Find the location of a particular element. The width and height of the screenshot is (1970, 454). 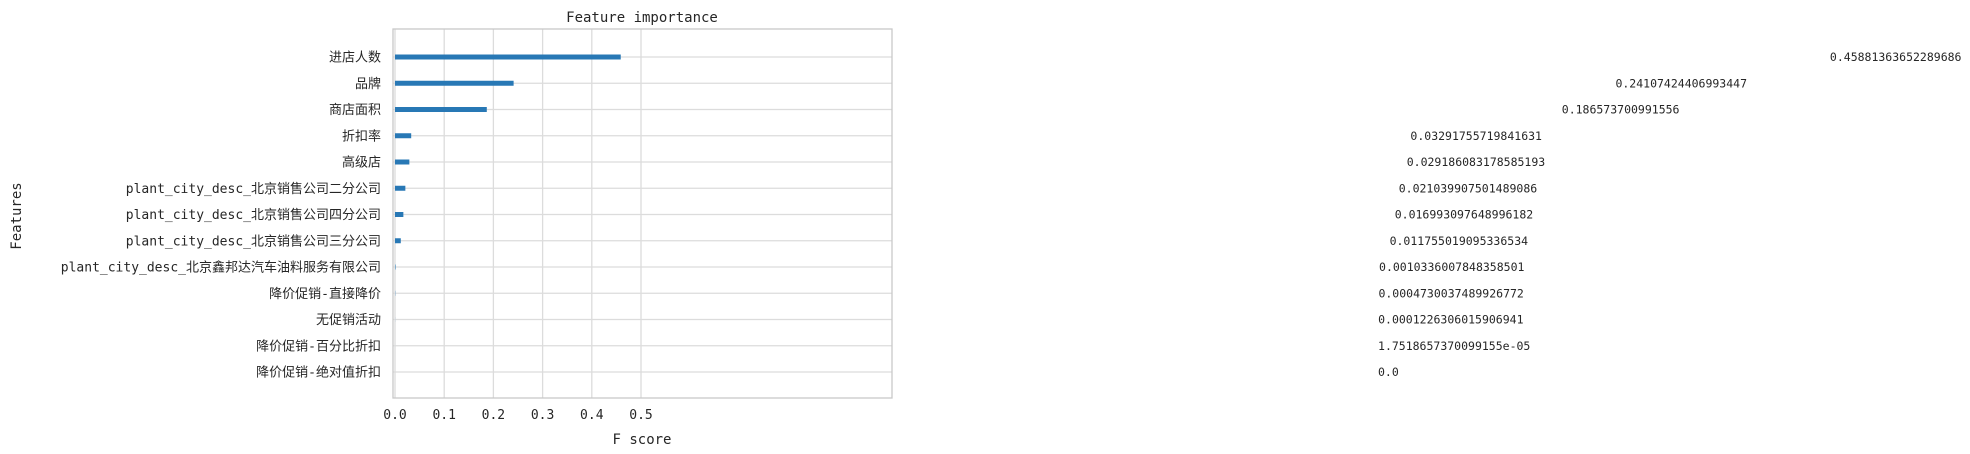

value-label: 0.03291755719841631 is located at coordinates (1476, 136).